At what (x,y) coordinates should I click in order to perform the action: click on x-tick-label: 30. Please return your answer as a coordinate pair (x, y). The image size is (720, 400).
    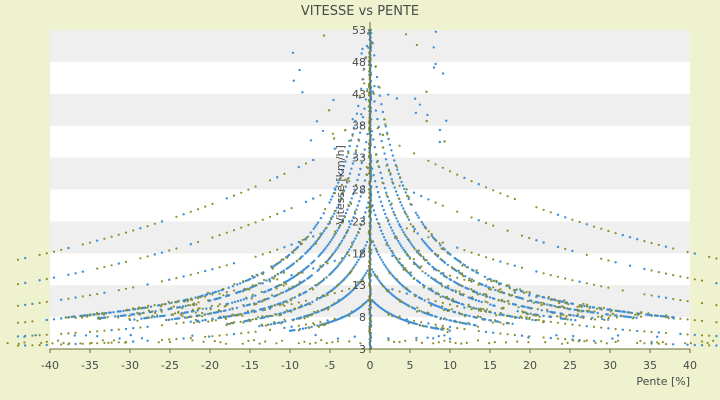
    Looking at the image, I should click on (610, 365).